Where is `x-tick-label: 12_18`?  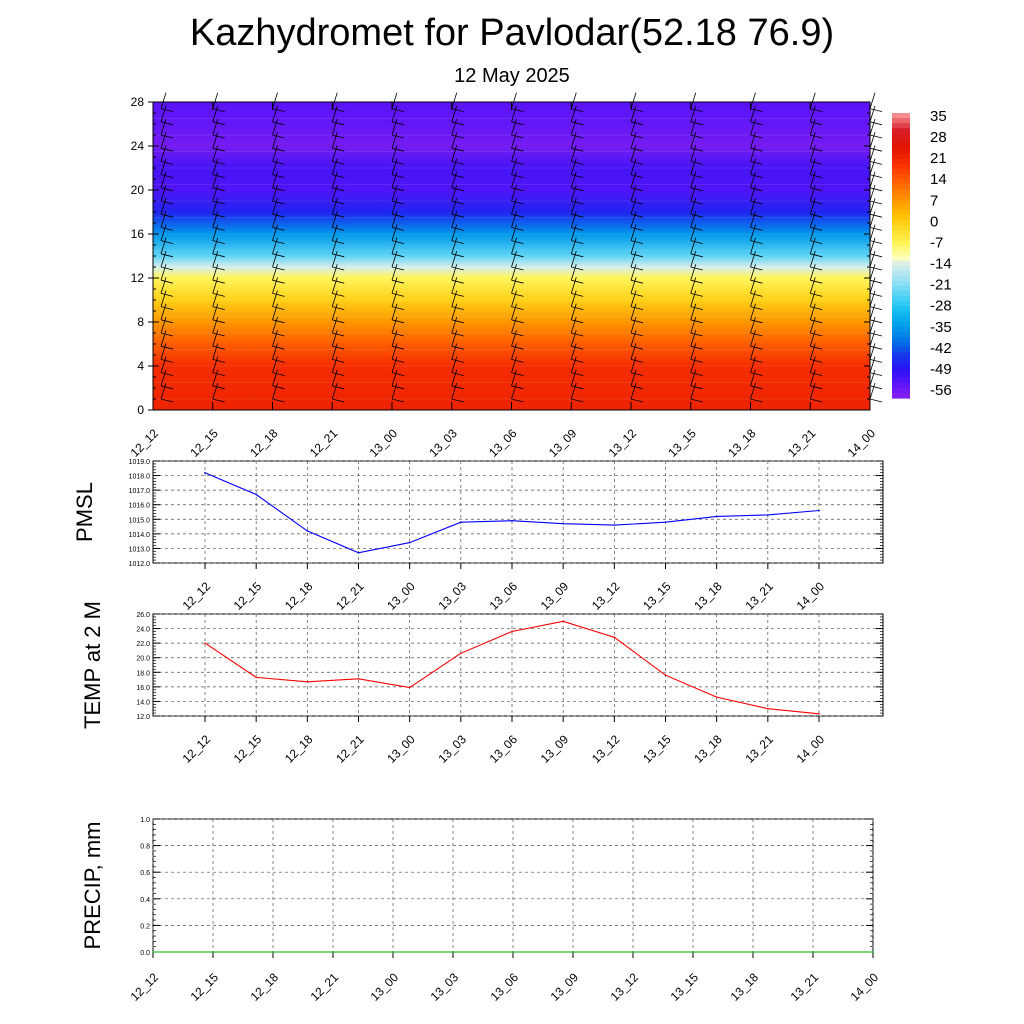
x-tick-label: 12_18 is located at coordinates (265, 987).